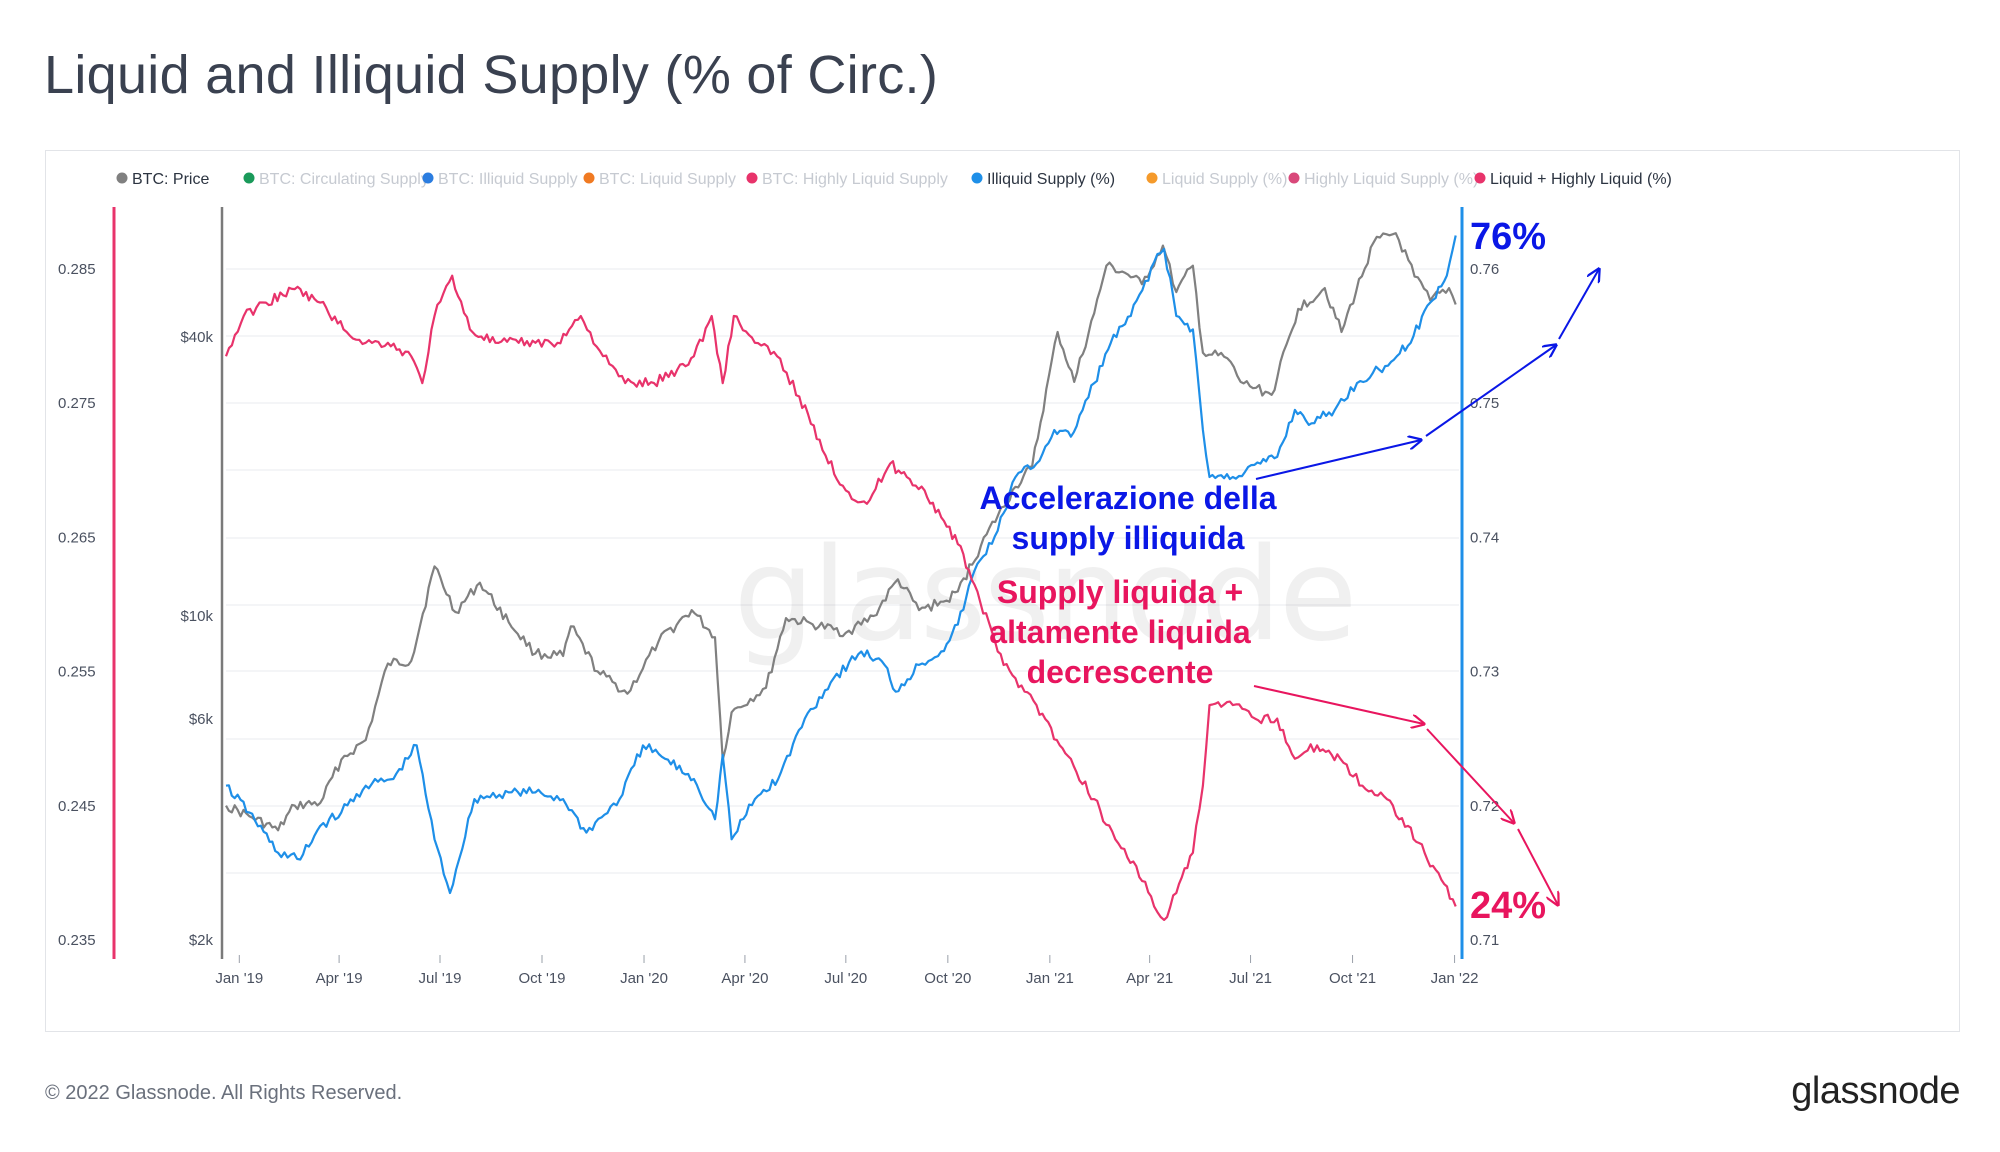 The width and height of the screenshot is (2000, 1152). I want to click on legend-label: BTC: Liquid Supply, so click(667, 179).